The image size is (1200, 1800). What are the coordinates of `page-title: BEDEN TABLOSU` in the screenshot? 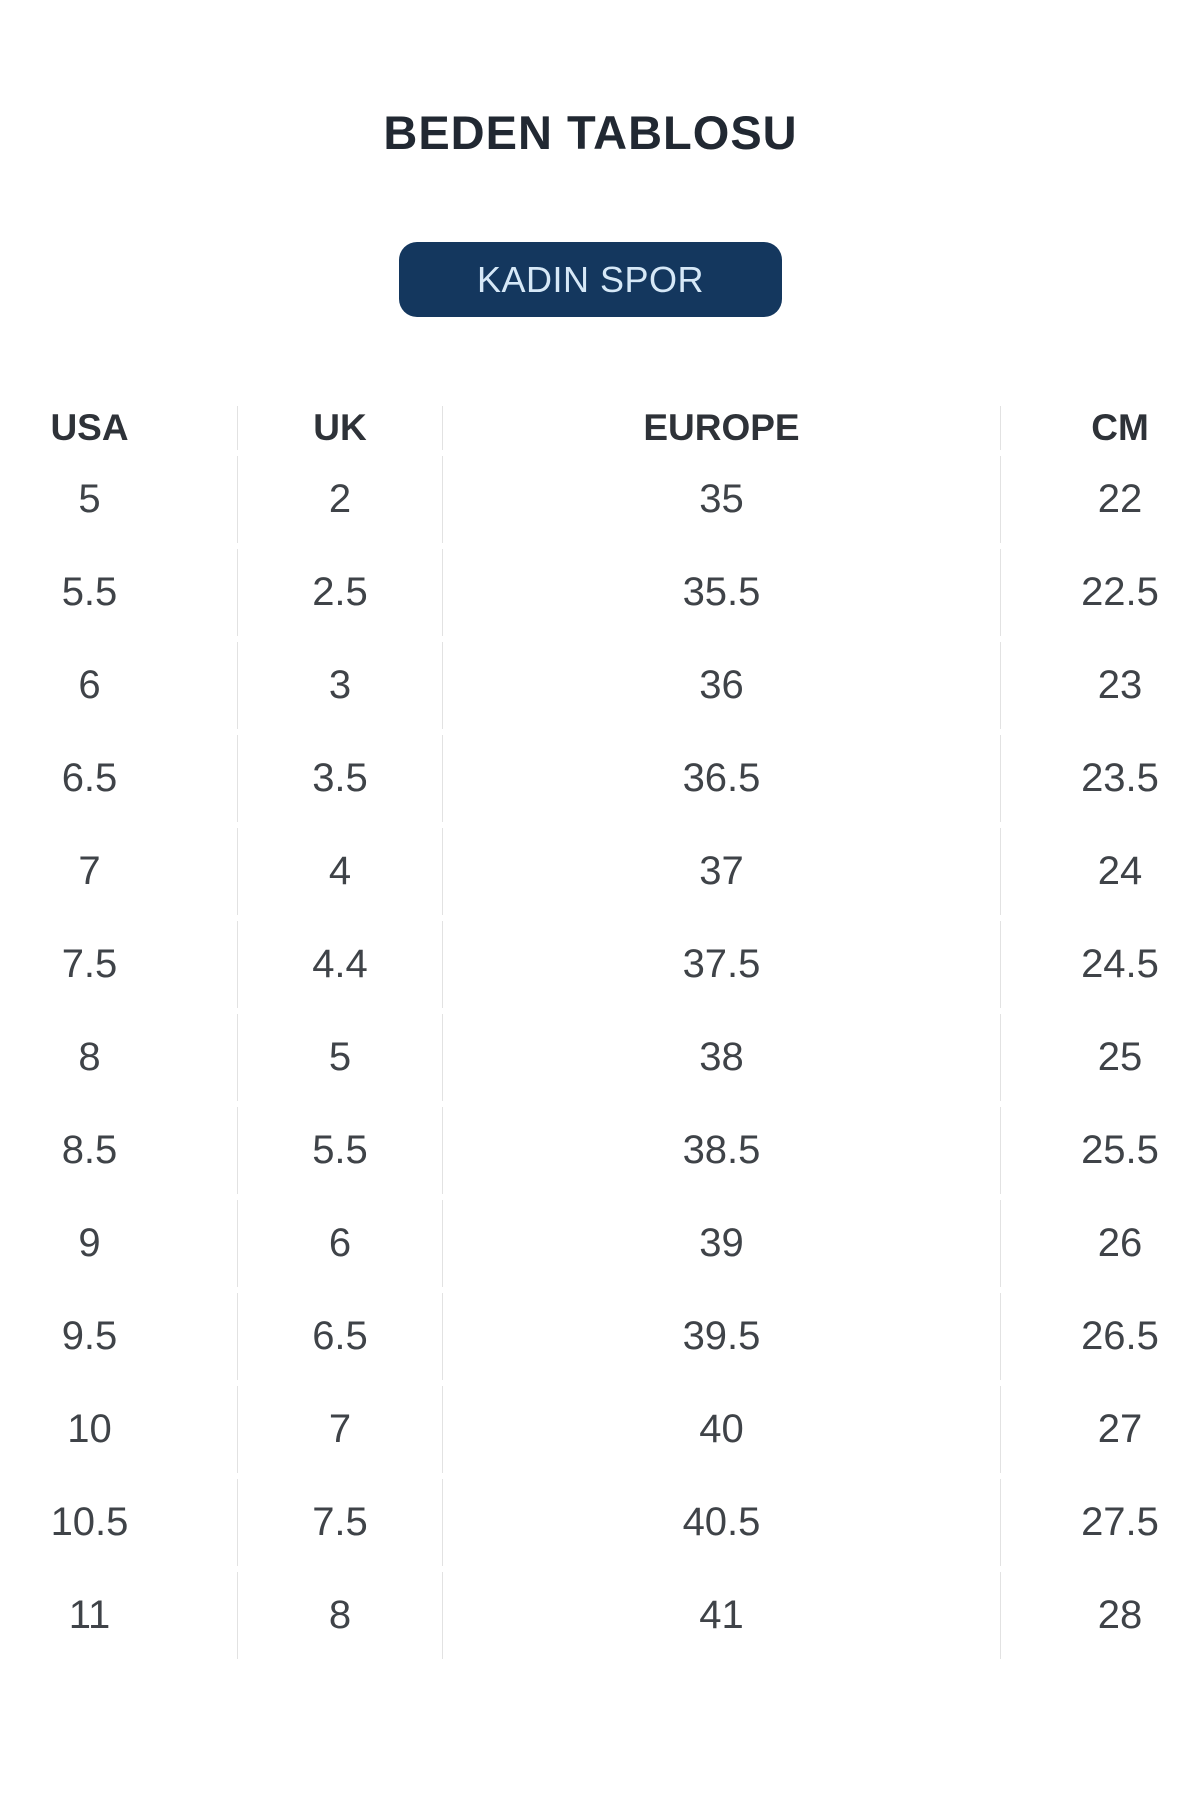 It's located at (590, 132).